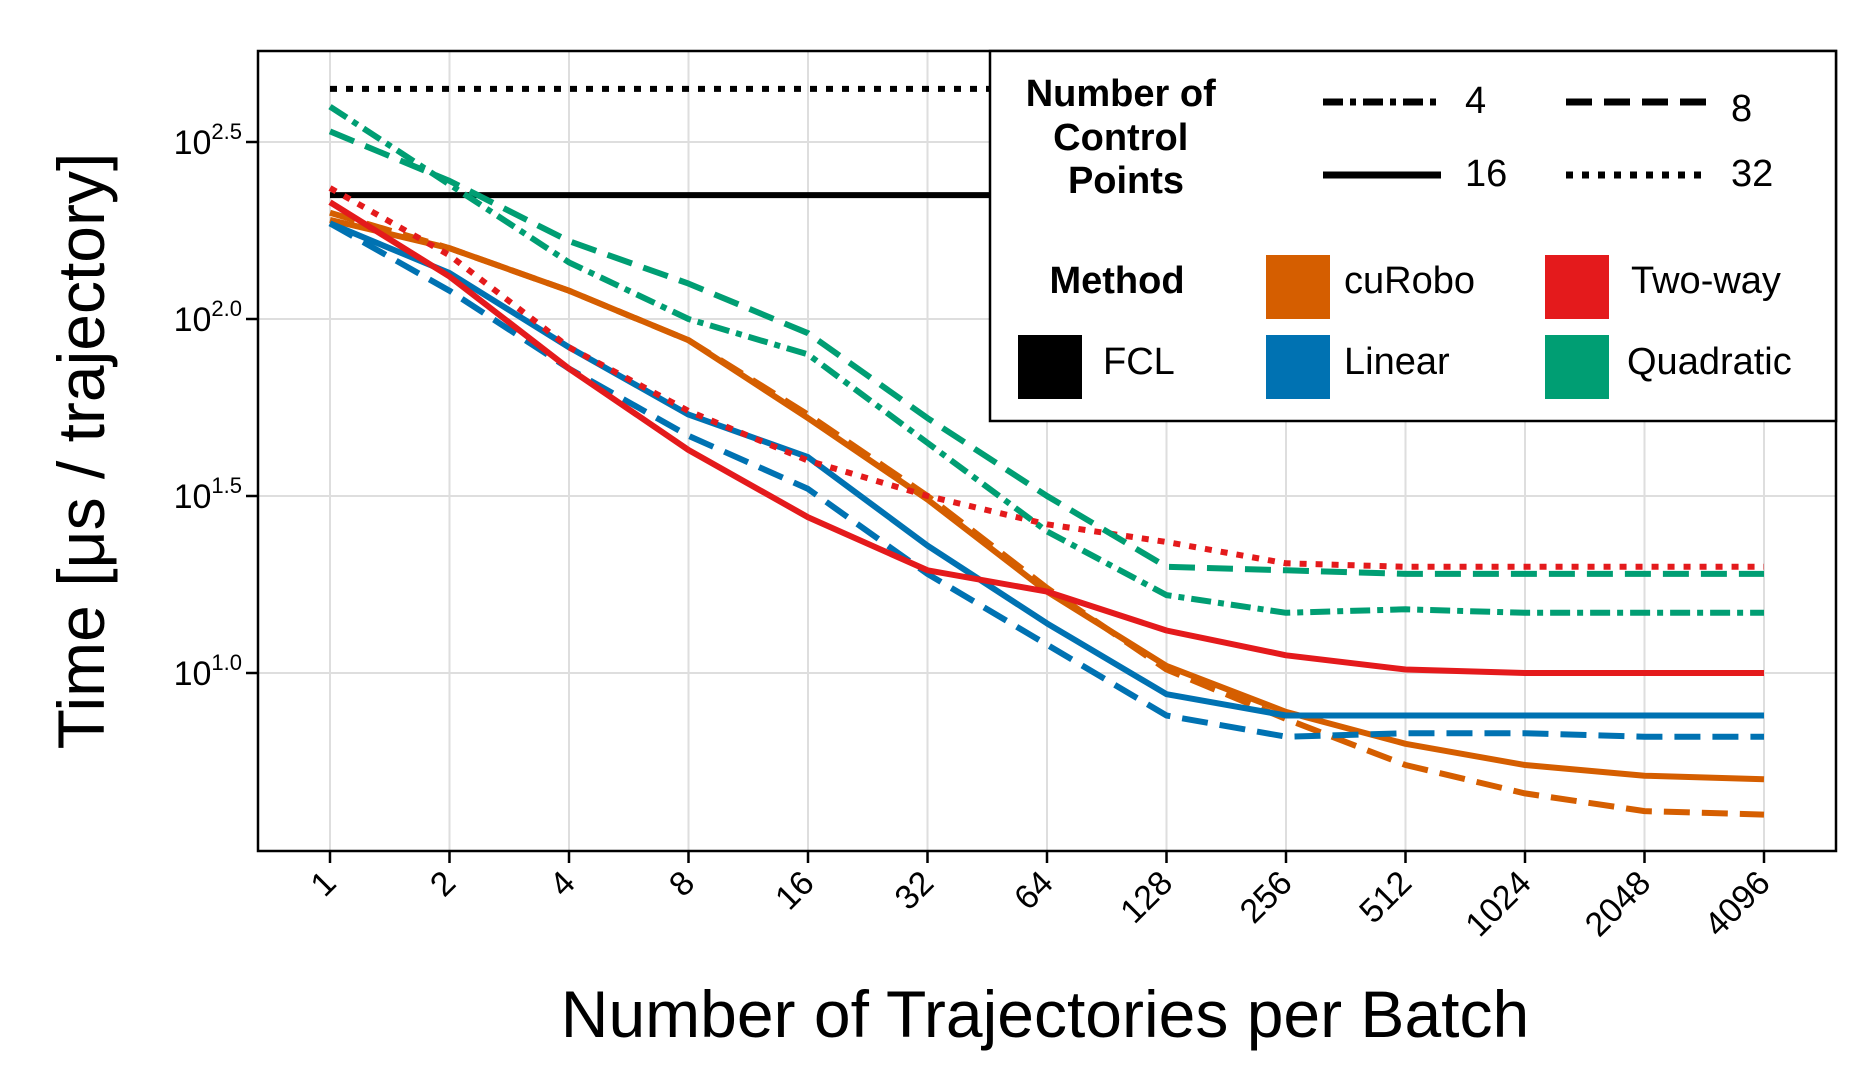  I want to click on legend-cp-label-4: 4, so click(1475, 101).